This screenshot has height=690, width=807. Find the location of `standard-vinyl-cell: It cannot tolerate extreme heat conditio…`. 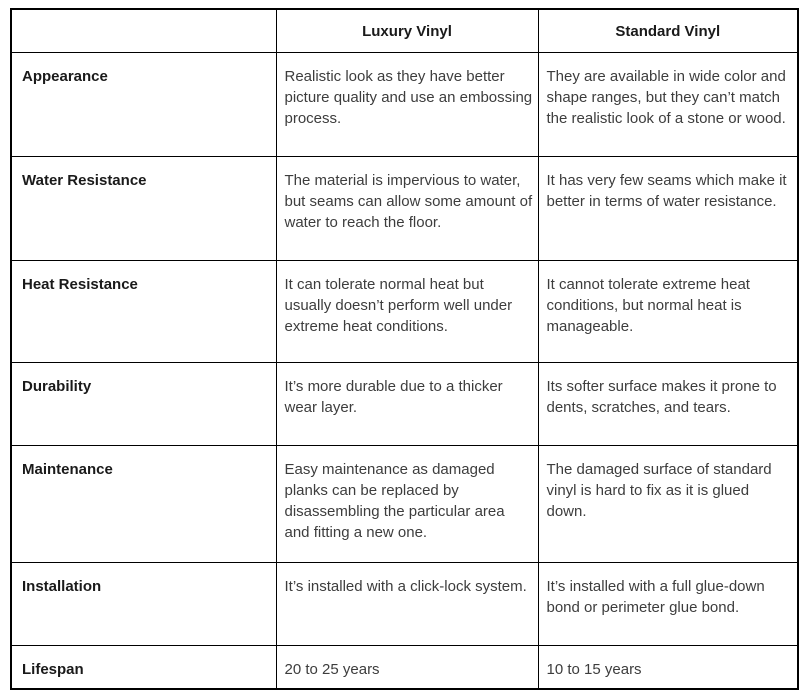

standard-vinyl-cell: It cannot tolerate extreme heat conditio… is located at coordinates (668, 311).